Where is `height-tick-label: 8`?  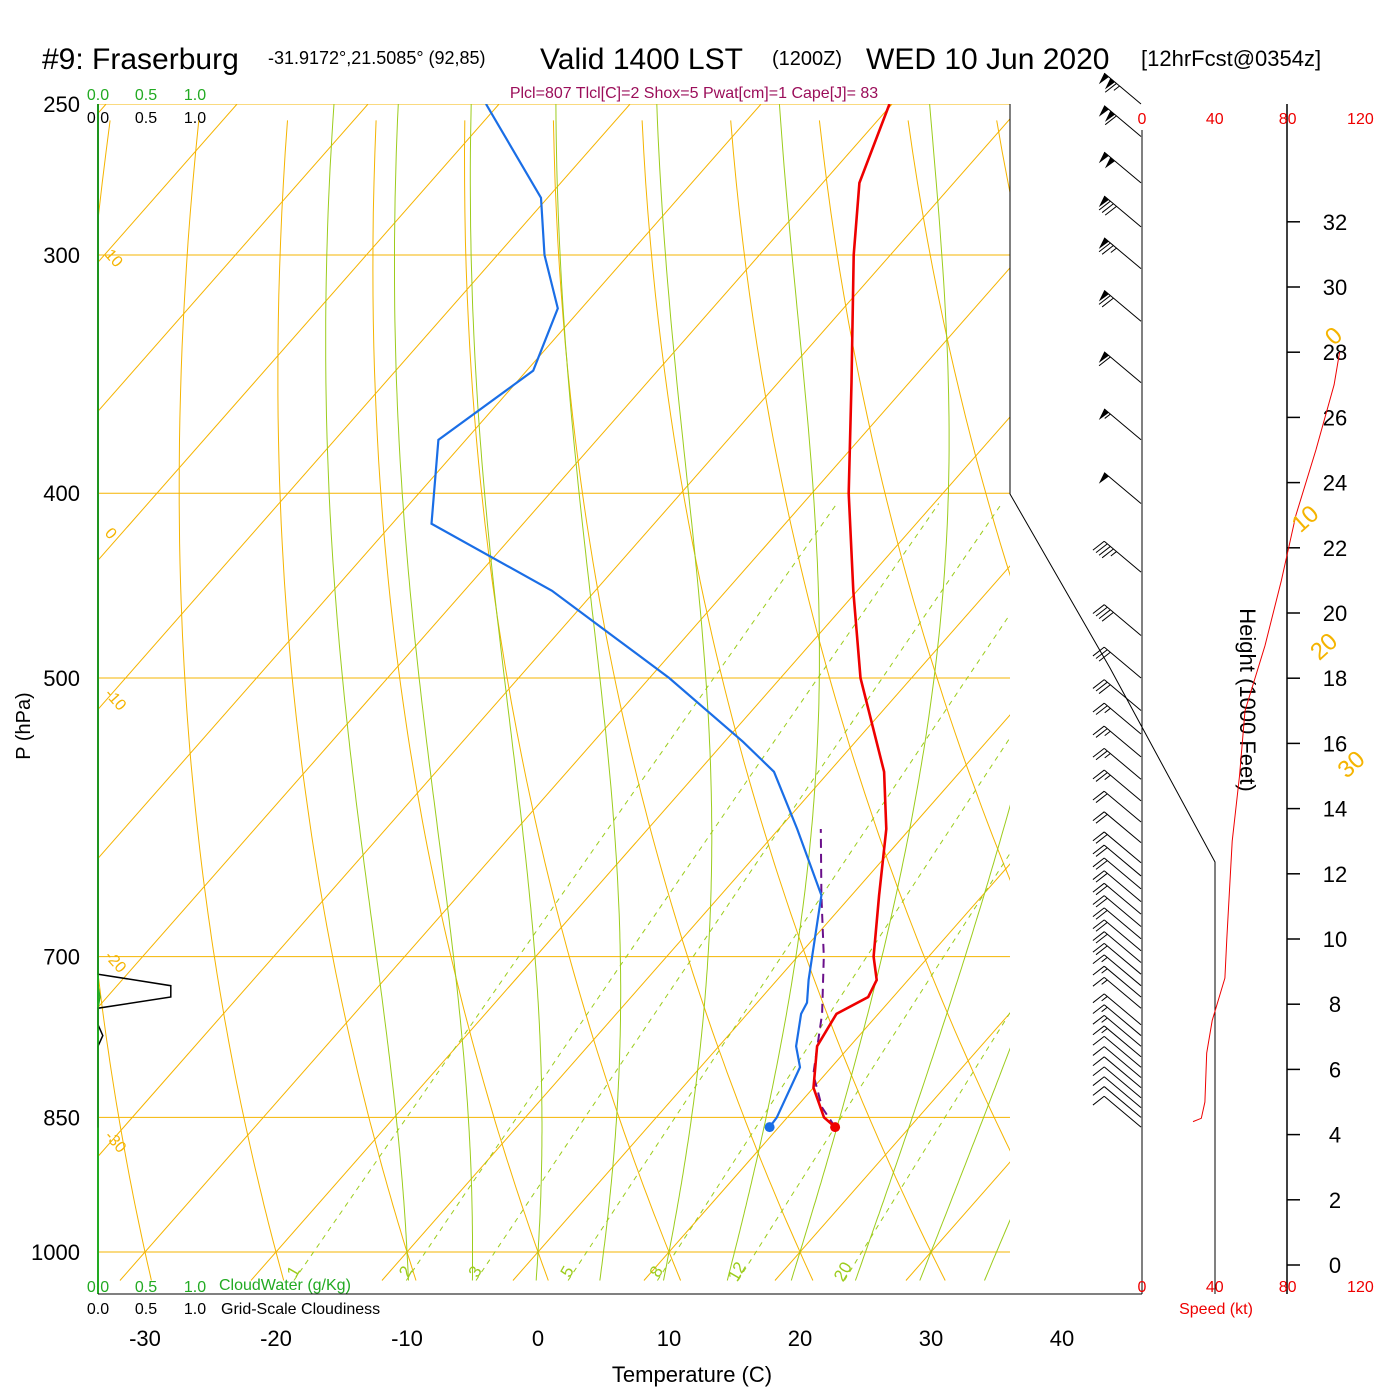 height-tick-label: 8 is located at coordinates (1335, 1004).